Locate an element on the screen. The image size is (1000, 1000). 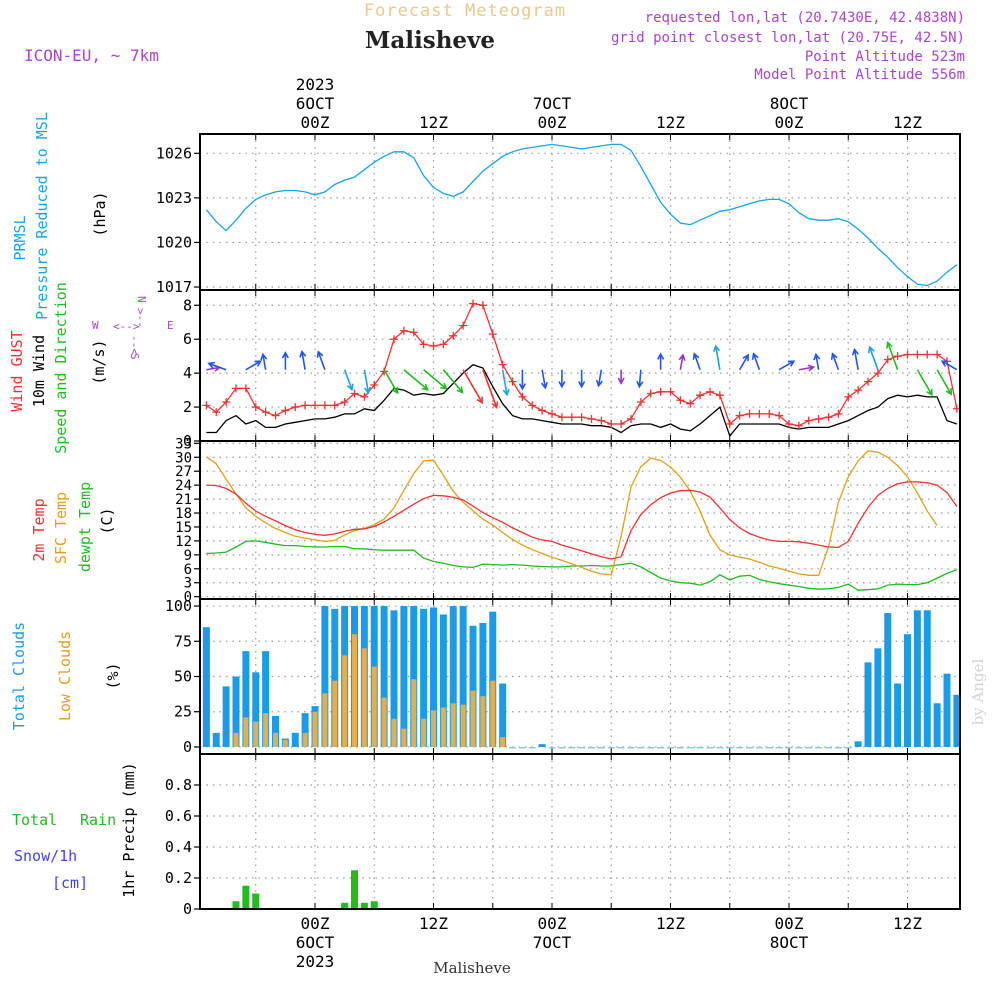
pressure-label-prmsl: PRMSL is located at coordinates (20, 237).